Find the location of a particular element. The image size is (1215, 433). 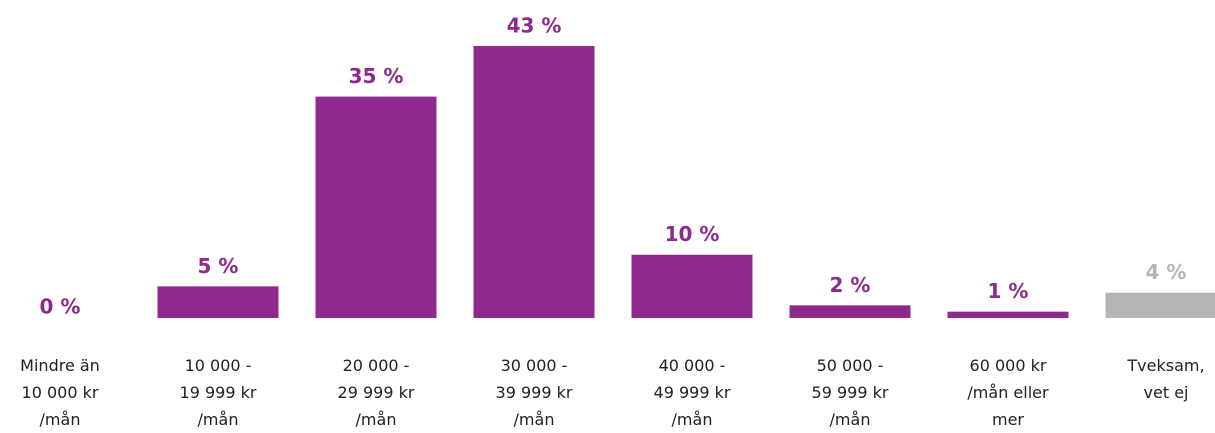

category-label: Mindre än 10 000 kr /mån is located at coordinates (60, 392).